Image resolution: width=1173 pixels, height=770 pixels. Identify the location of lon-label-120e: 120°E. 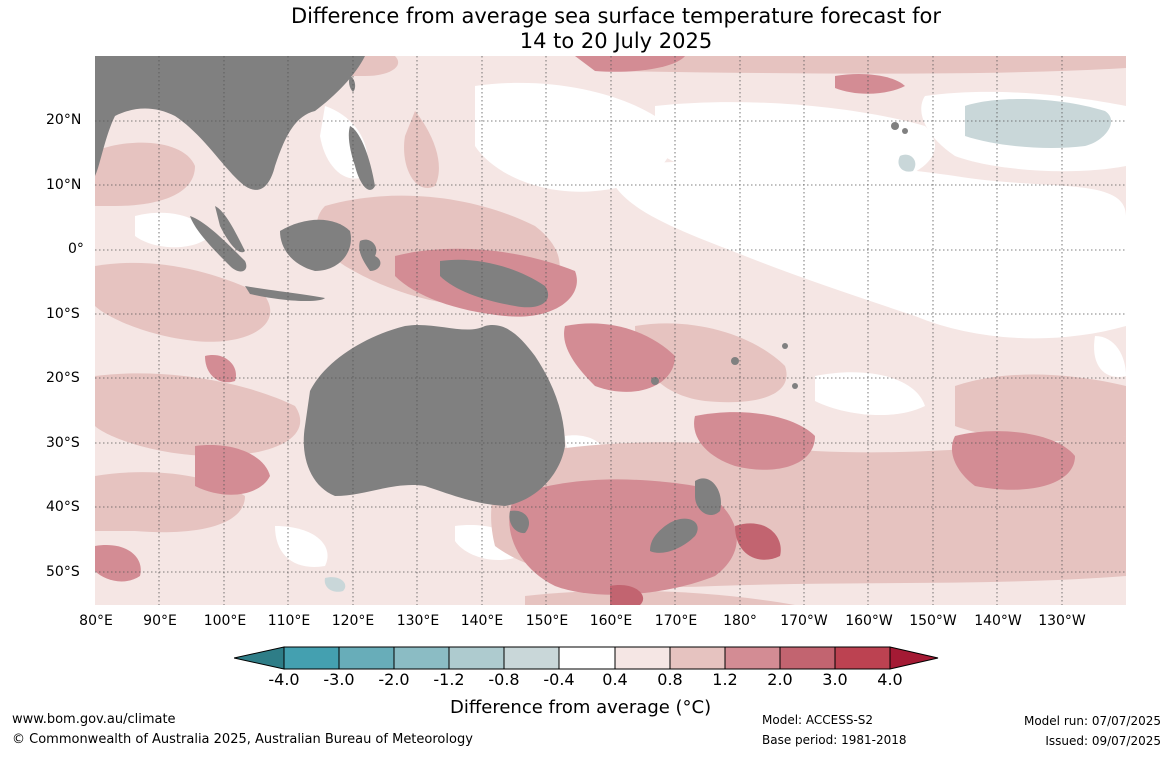
(353, 621).